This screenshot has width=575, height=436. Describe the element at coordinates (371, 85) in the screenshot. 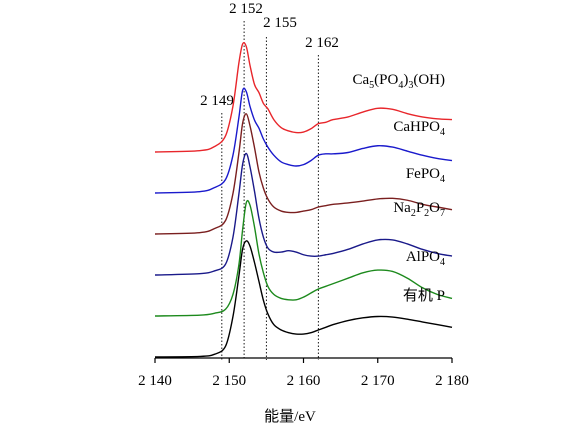

I see `series-label-subscript: 5` at that location.